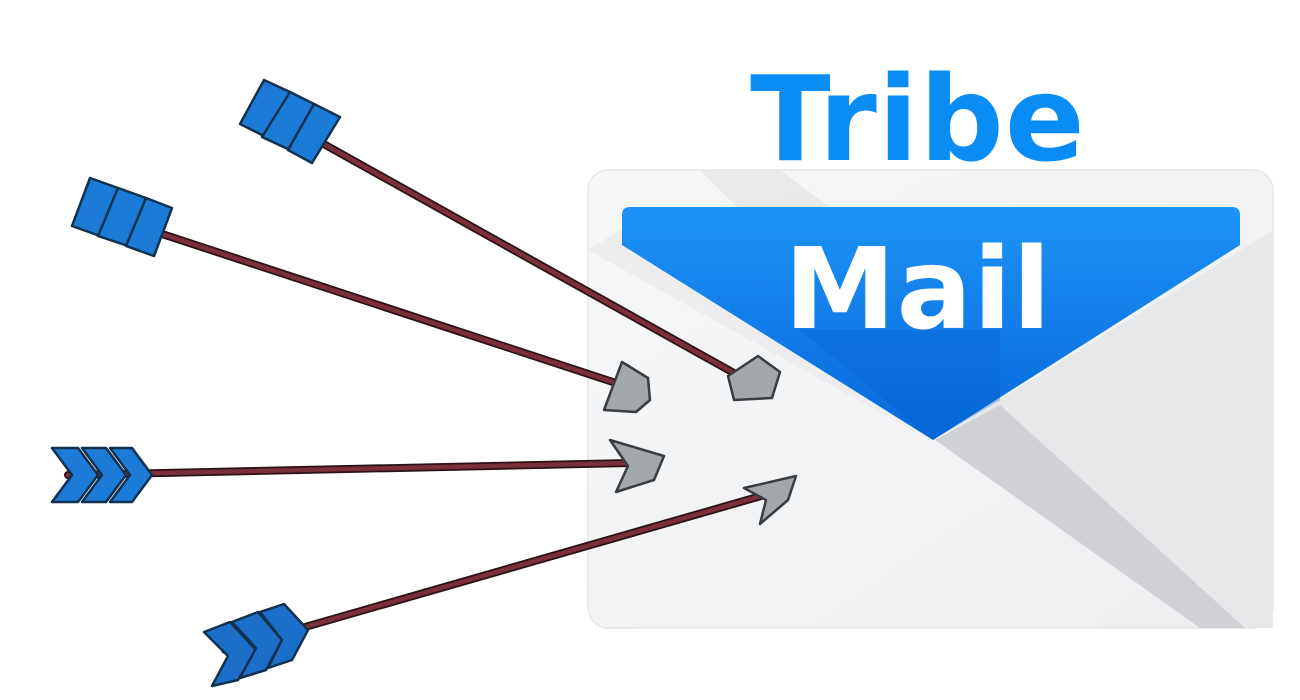  Describe the element at coordinates (918, 119) in the screenshot. I see `logo-word-tribe: Tribe` at that location.